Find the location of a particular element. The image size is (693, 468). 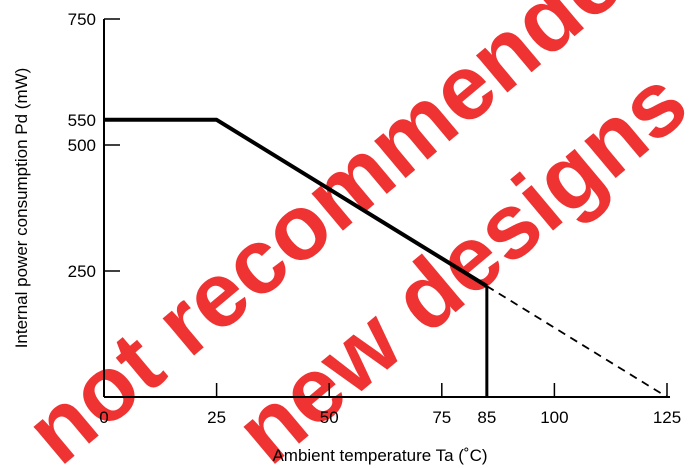

y-tick-label: 500 is located at coordinates (82, 145).